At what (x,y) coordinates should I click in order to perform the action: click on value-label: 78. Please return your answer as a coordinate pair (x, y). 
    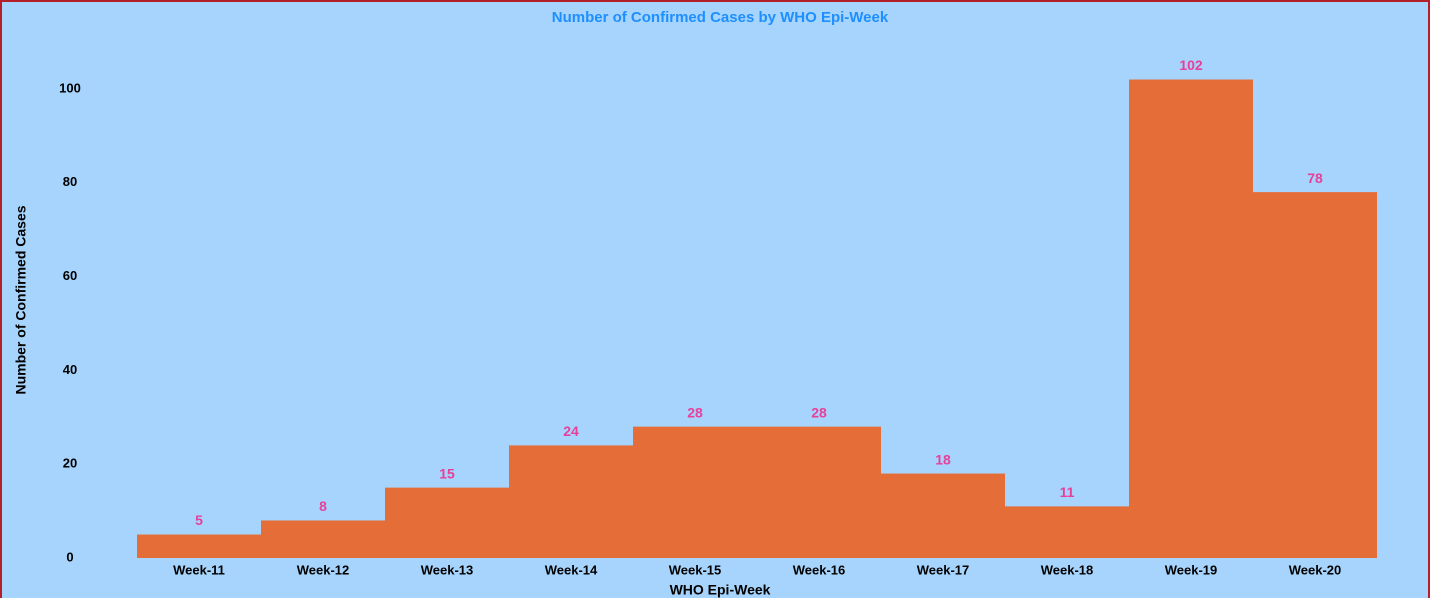
    Looking at the image, I should click on (1315, 178).